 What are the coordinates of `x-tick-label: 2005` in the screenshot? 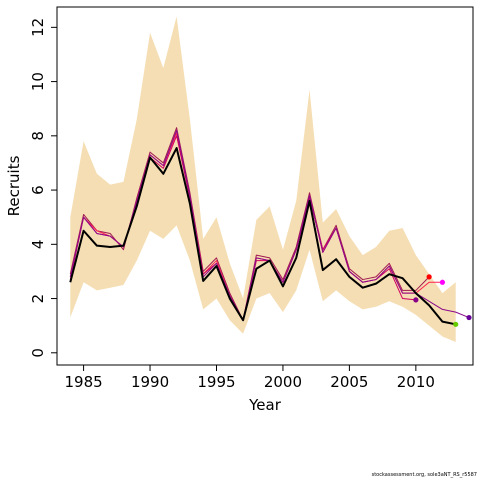 It's located at (349, 382).